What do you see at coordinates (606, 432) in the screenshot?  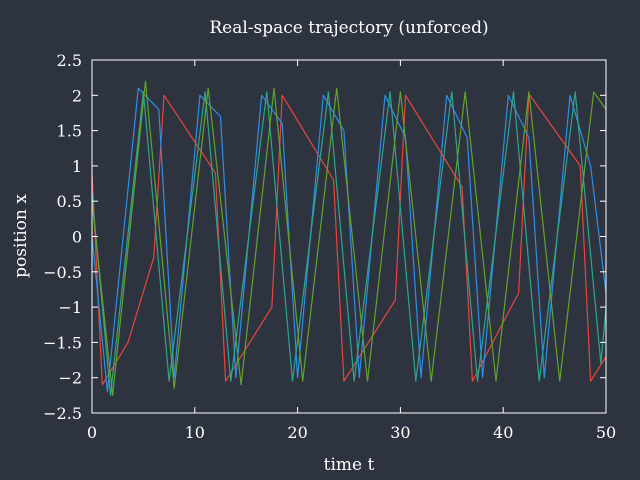 I see `x-tick-label: 50` at bounding box center [606, 432].